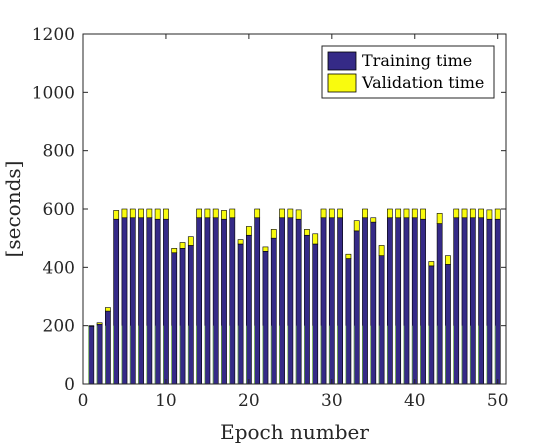 This screenshot has width=560, height=447. Describe the element at coordinates (408, 72) in the screenshot. I see `legend: Training time Validation time` at that location.